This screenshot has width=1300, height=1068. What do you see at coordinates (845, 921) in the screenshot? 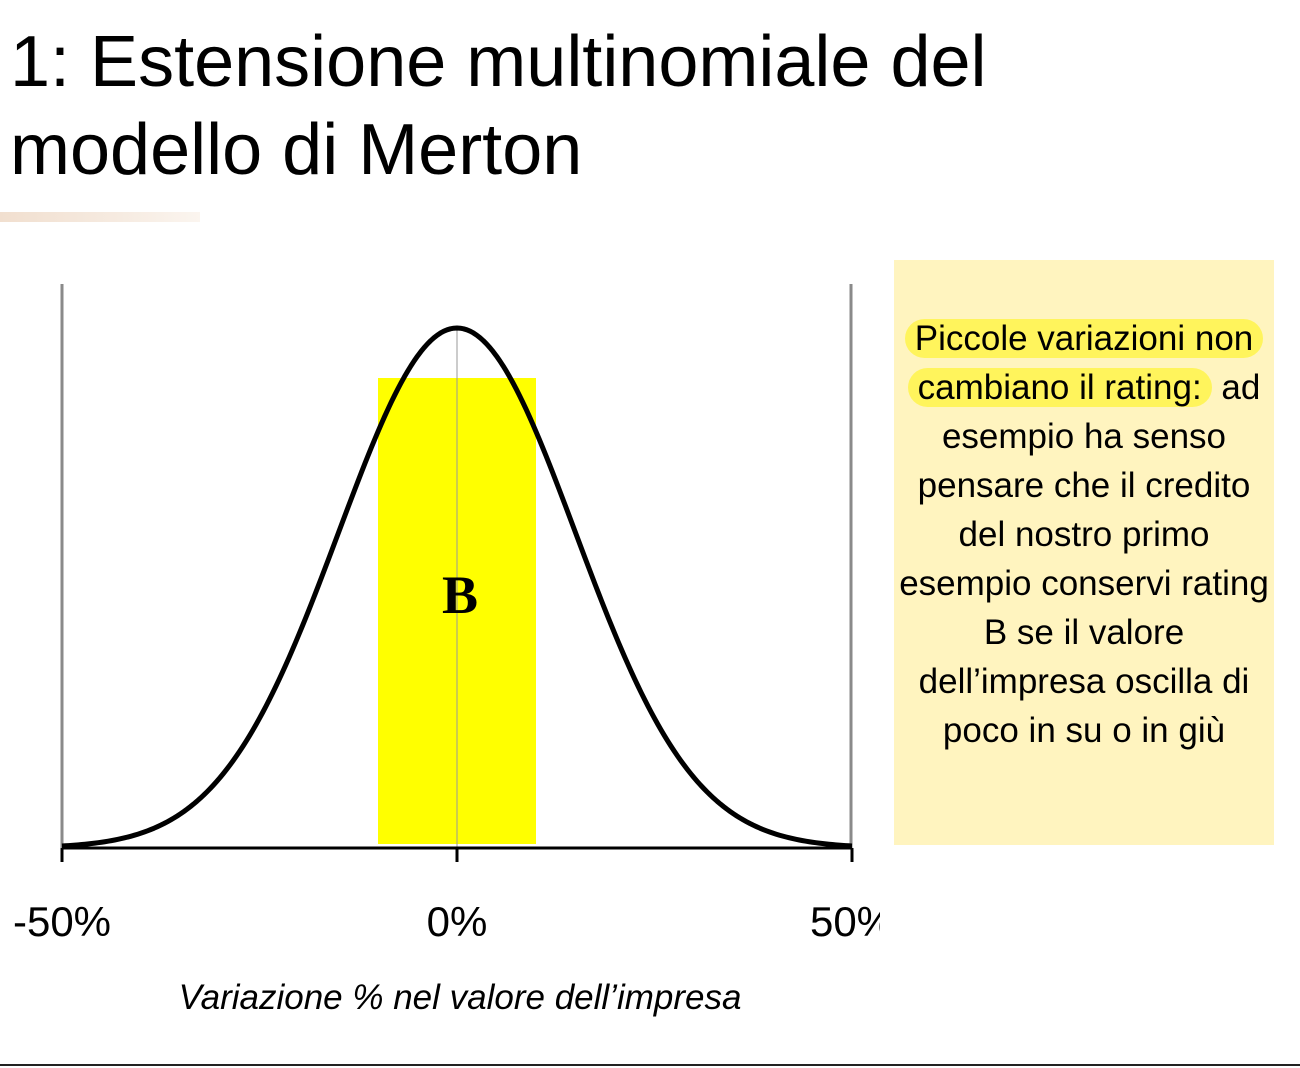
I see `x-tick-label: 50%` at bounding box center [845, 921].